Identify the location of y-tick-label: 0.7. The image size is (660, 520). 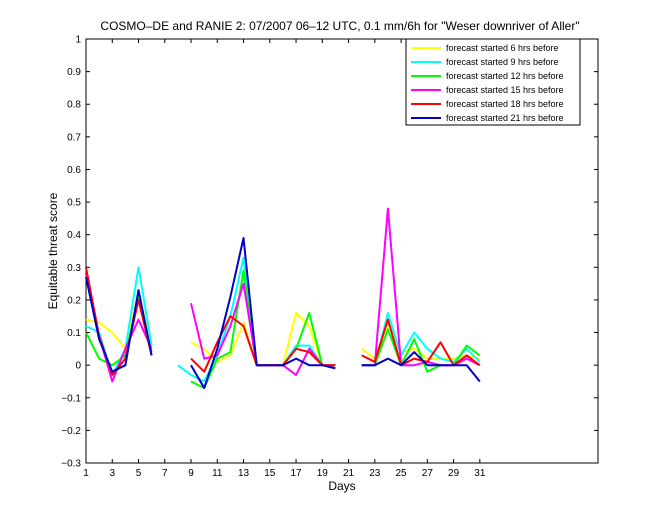
(74, 137).